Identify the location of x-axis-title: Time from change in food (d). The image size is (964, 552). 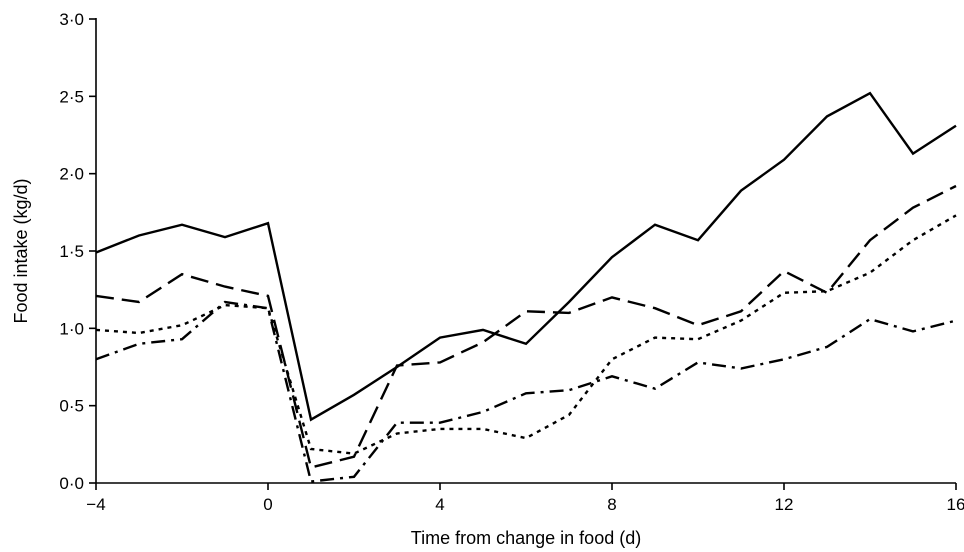
(526, 538).